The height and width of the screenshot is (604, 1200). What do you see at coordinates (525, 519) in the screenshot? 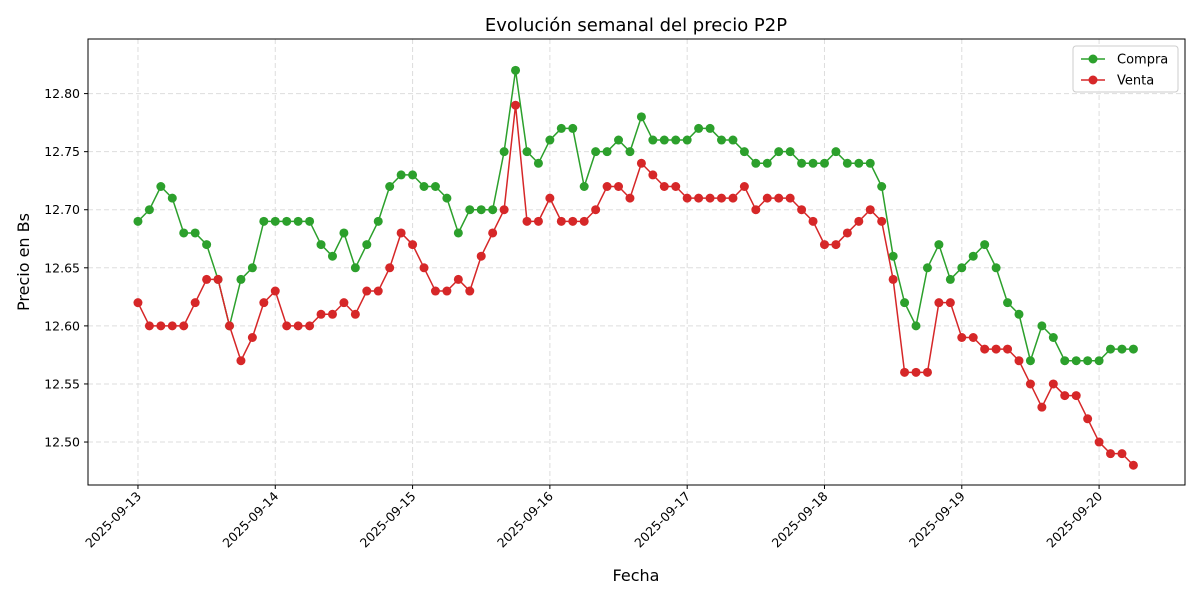
I see `x-tick-label: 2025-09-16` at bounding box center [525, 519].